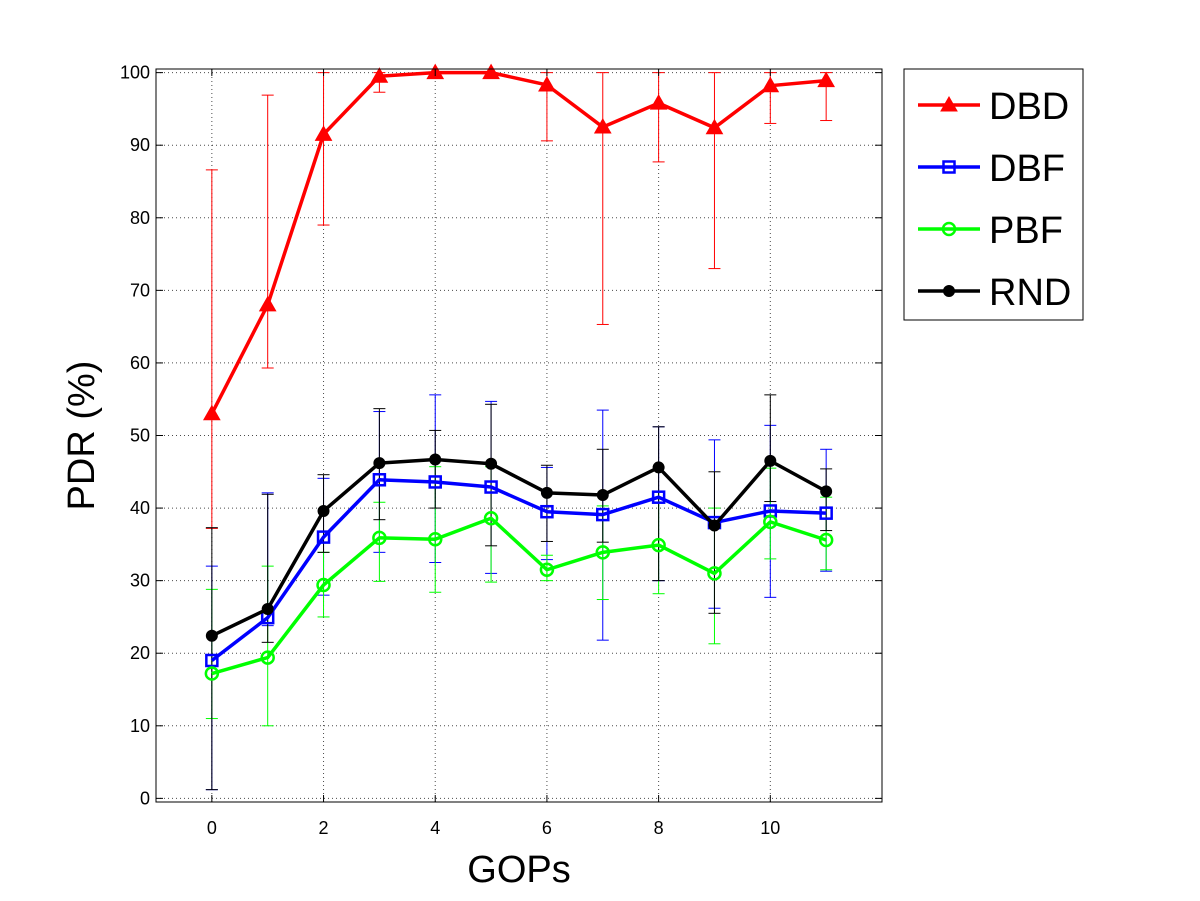 The image size is (1200, 901). What do you see at coordinates (435, 828) in the screenshot?
I see `x-tick-label: 4` at bounding box center [435, 828].